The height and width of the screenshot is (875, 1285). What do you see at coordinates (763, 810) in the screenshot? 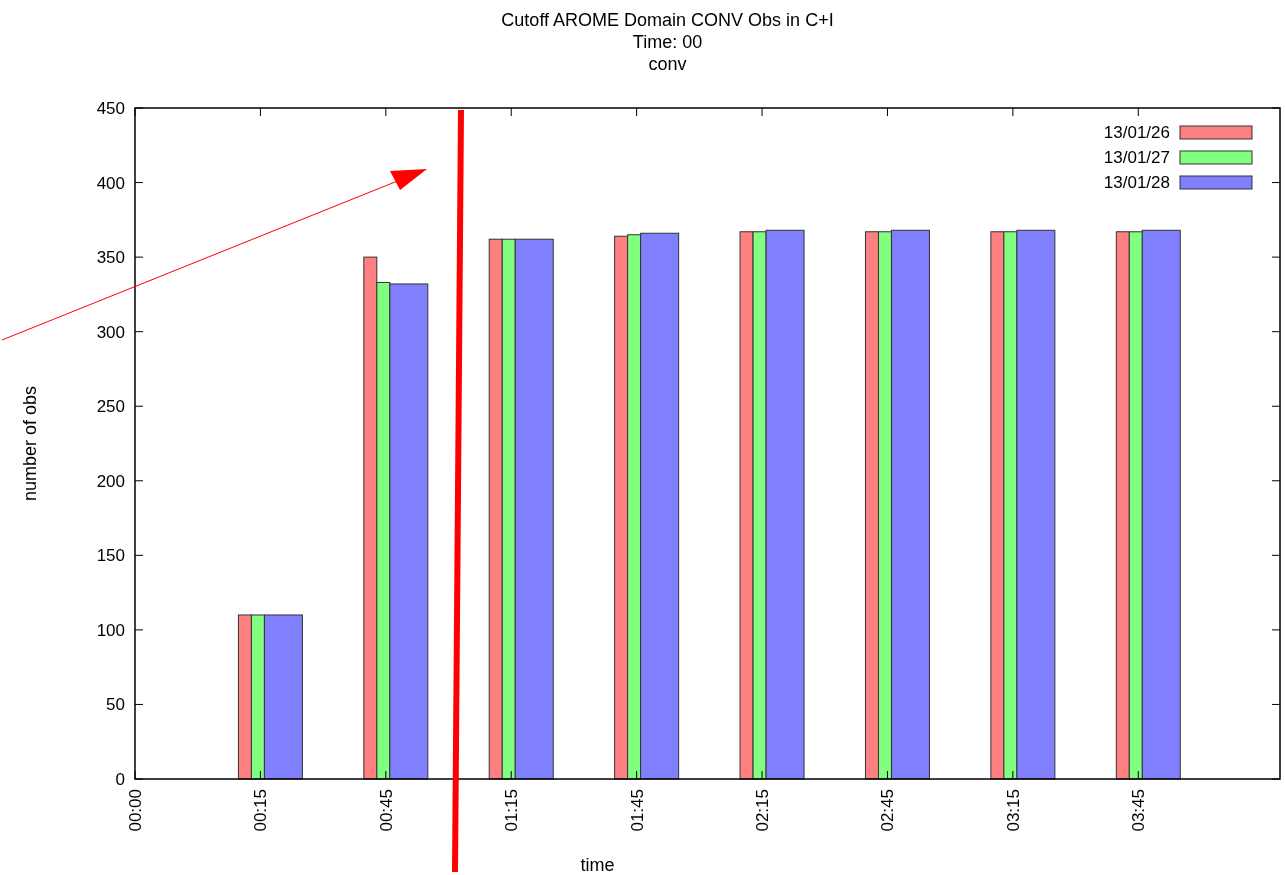
I see `x-tick-label: 02:15` at bounding box center [763, 810].